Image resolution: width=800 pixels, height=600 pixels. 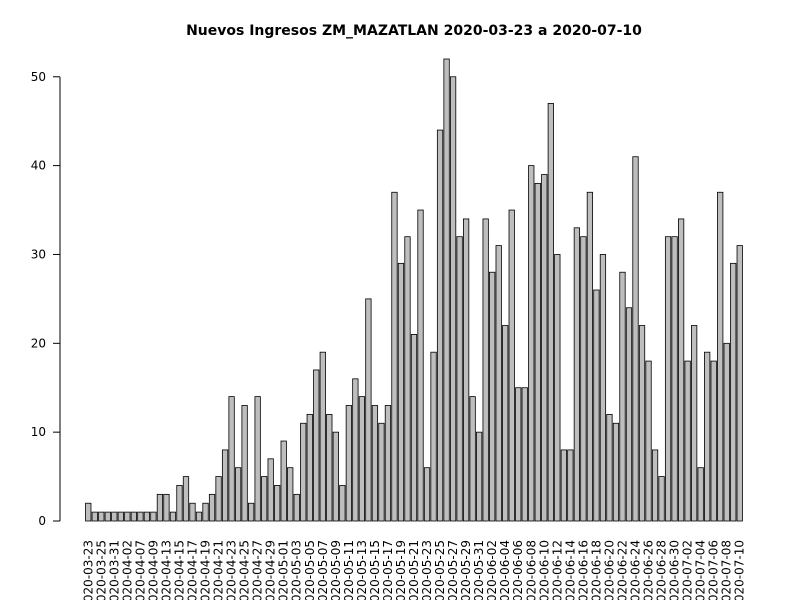 I want to click on x-tick-label: 2020-04-17, so click(x=192, y=570).